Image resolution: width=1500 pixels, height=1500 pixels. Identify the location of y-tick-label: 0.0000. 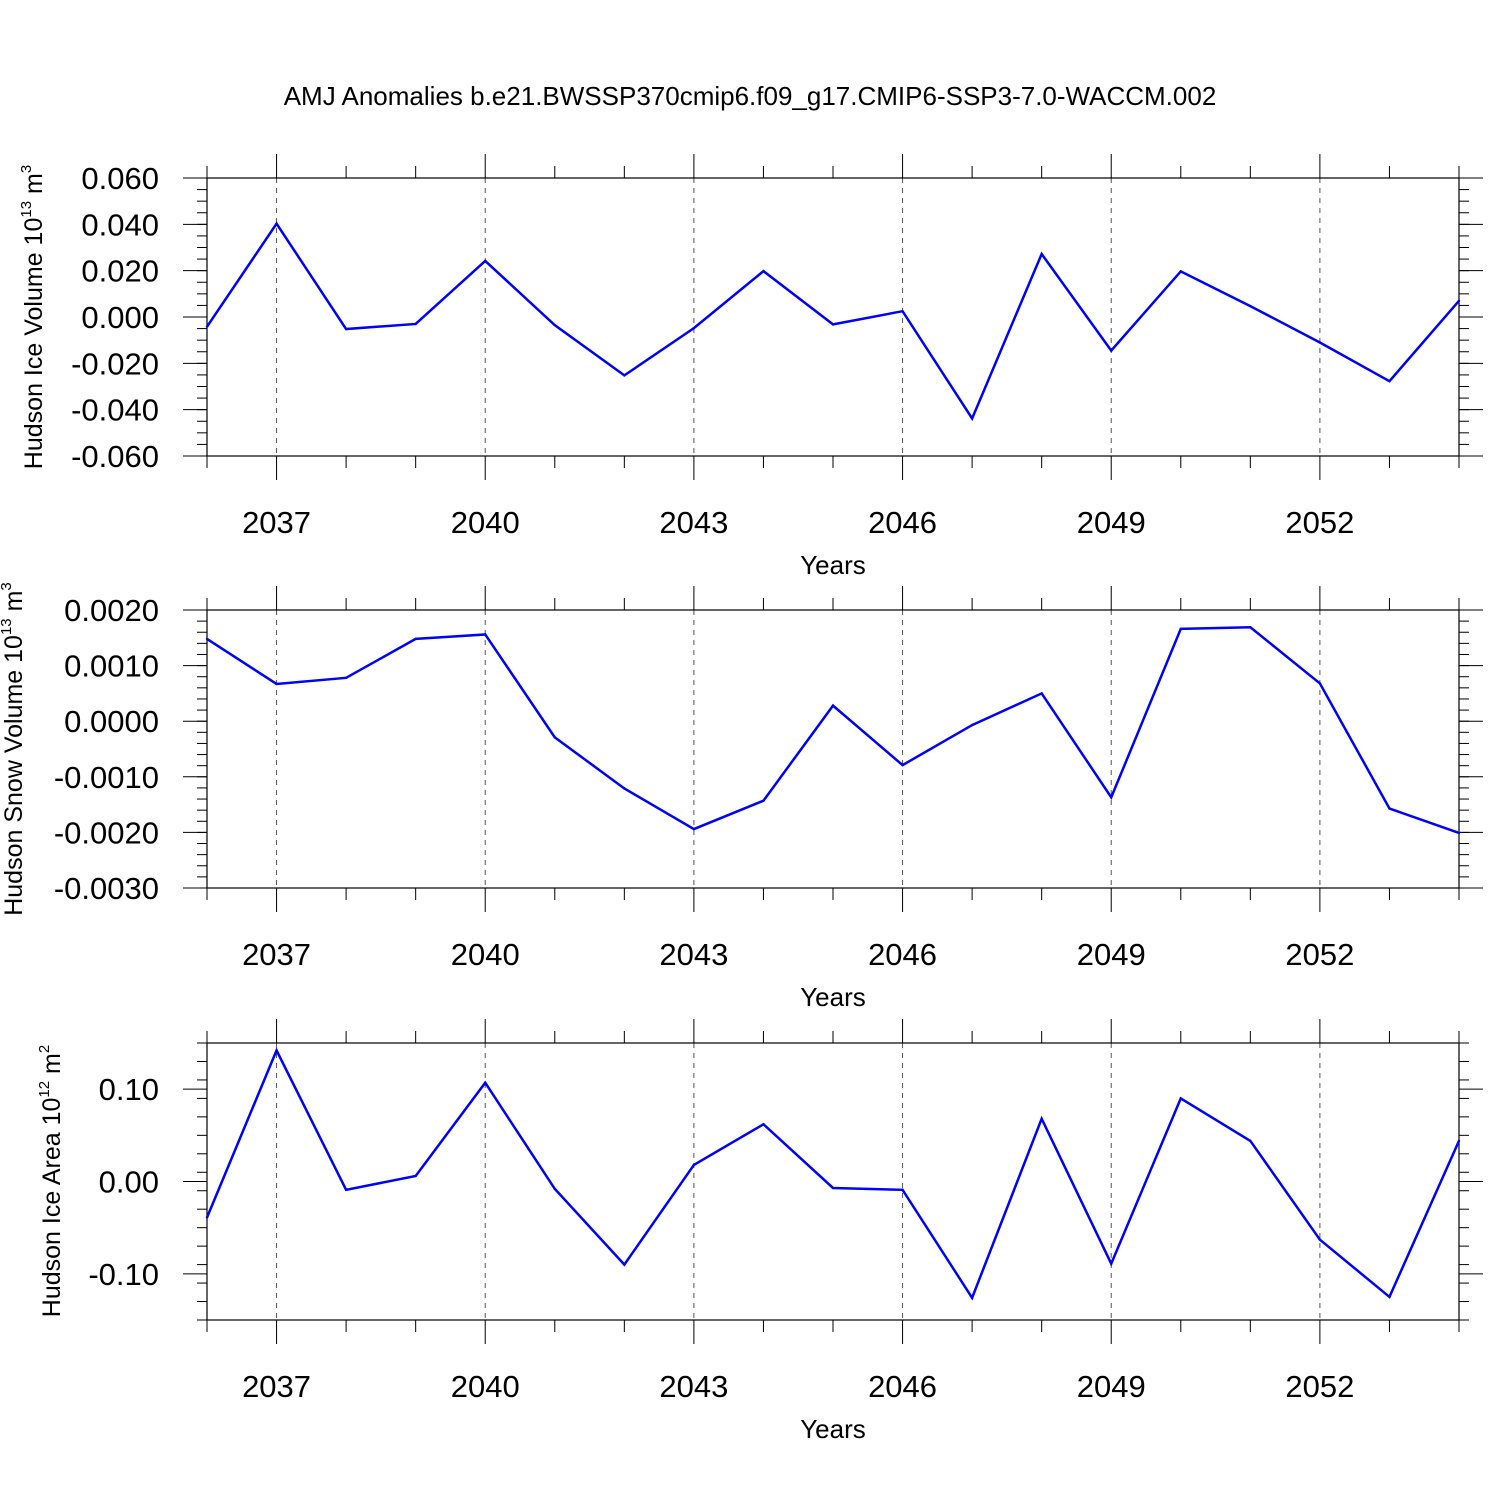
(111, 721).